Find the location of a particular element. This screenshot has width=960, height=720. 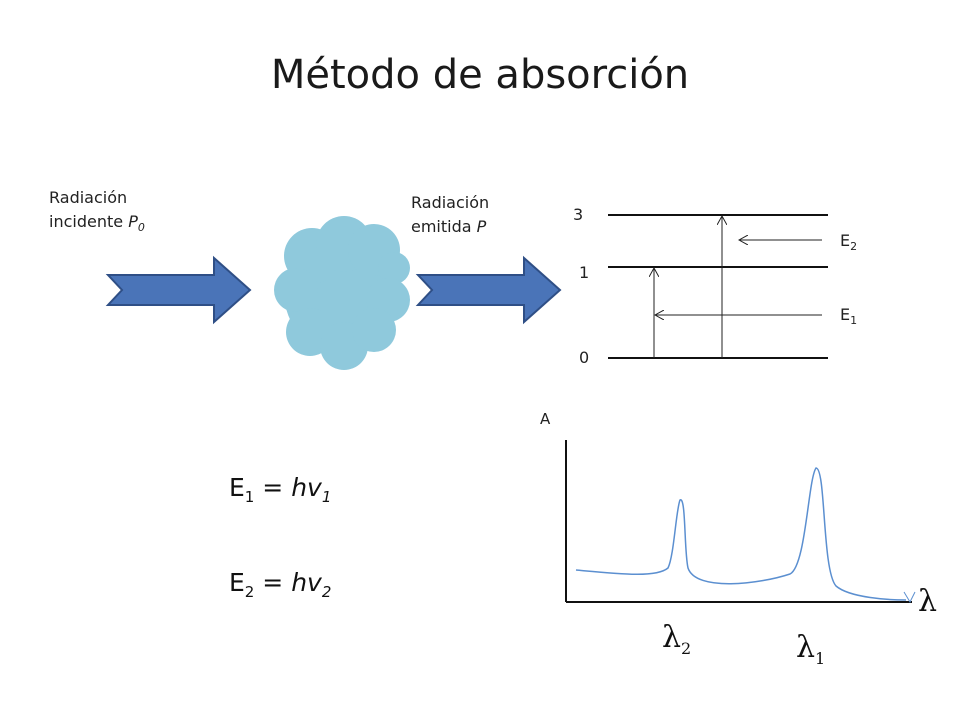

lambda-1-subscript: 1 is located at coordinates (820, 658).